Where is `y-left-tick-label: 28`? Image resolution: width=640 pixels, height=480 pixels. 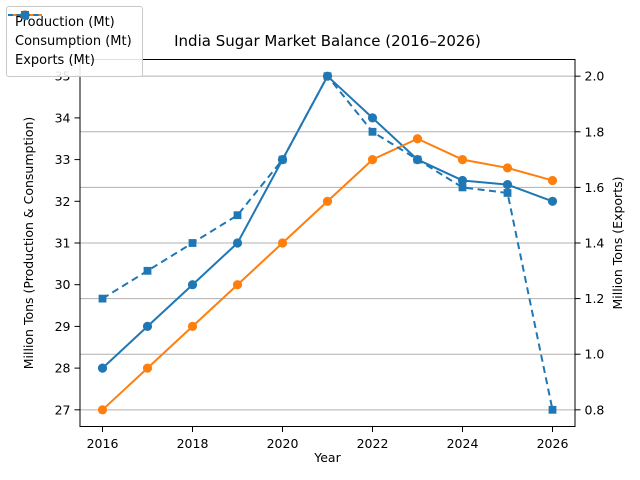
y-left-tick-label: 28 is located at coordinates (63, 368).